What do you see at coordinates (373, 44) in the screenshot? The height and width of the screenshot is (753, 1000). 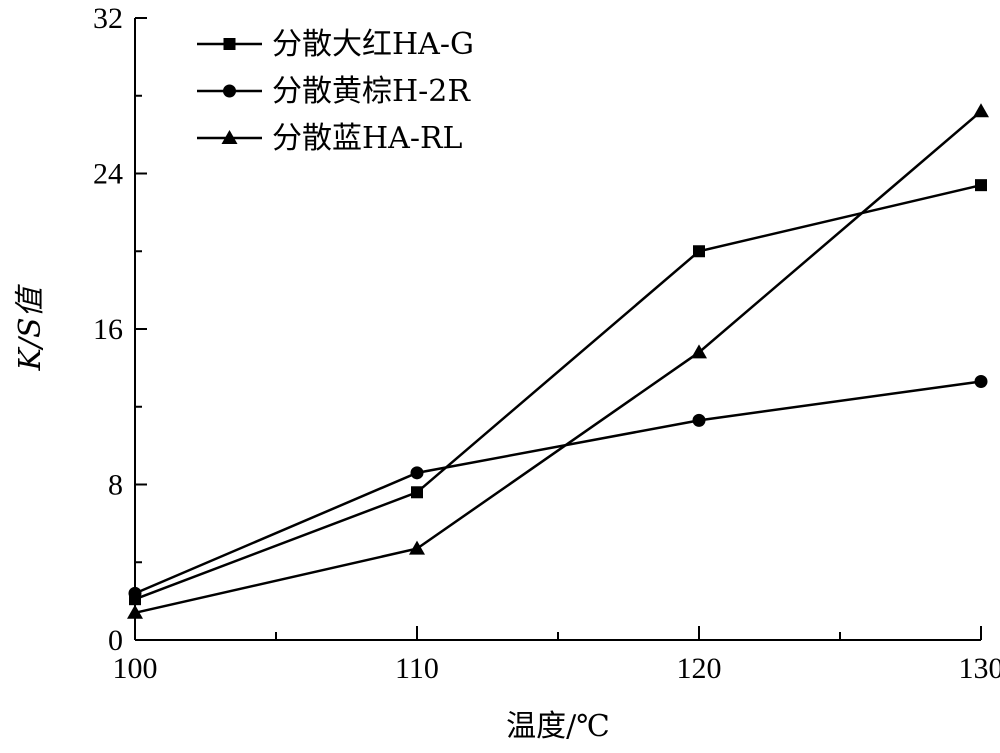 I see `legend-label: 分散大红HA-G` at bounding box center [373, 44].